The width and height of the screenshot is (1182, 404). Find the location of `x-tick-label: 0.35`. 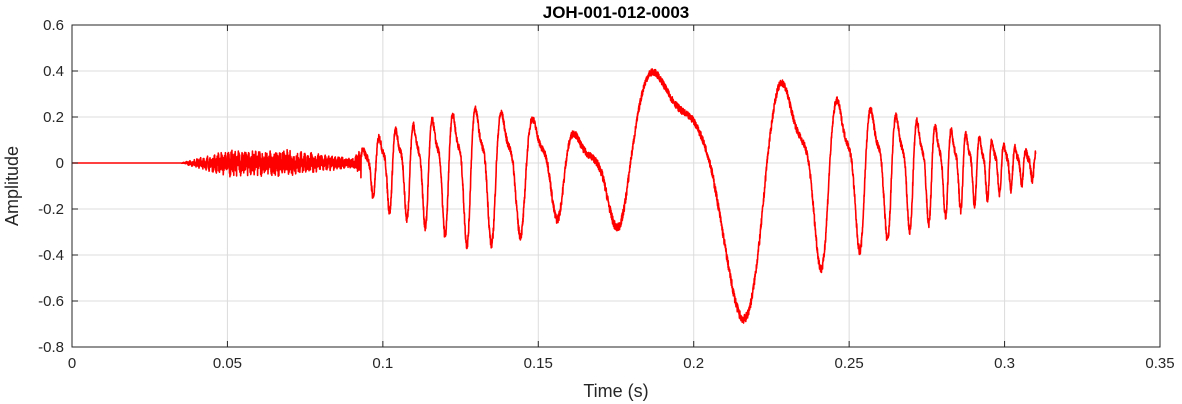

x-tick-label: 0.35 is located at coordinates (1159, 363).